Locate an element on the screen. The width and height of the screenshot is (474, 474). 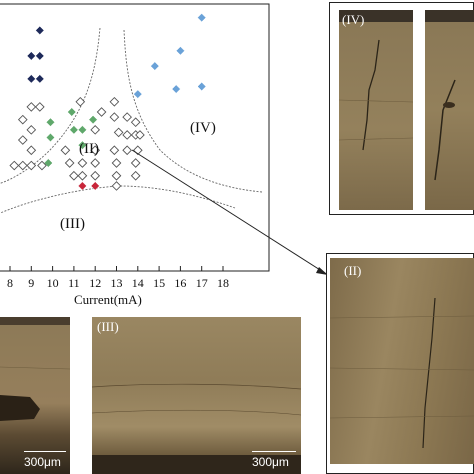
x-axis-tick-labels: 8 9 10 11 12 13 14 15 16 17 18 is located at coordinates (118, 283).